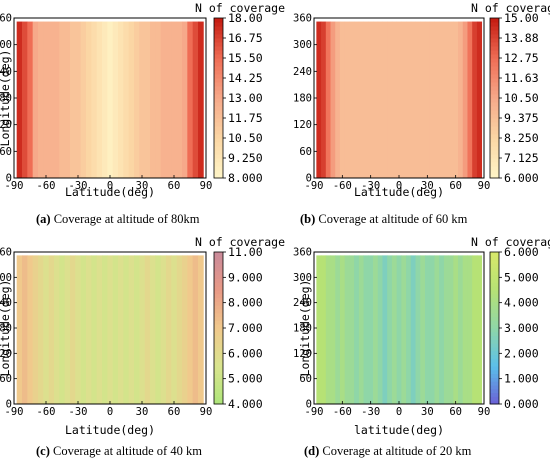  What do you see at coordinates (240, 8) in the screenshot?
I see `colorbar-title: N of coverage` at bounding box center [240, 8].